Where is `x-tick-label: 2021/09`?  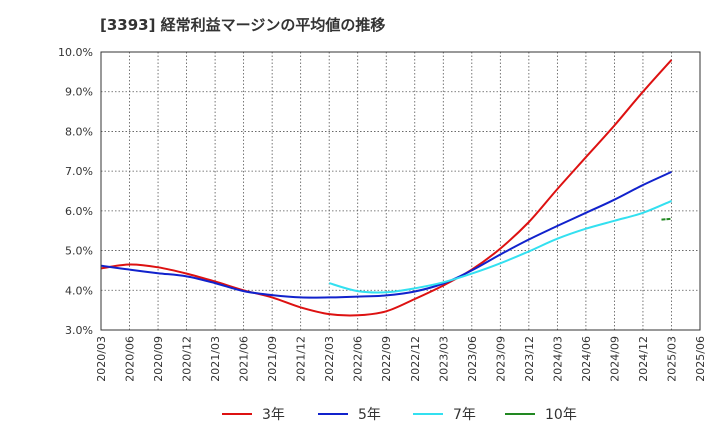 x-tick-label: 2021/09 is located at coordinates (272, 359).